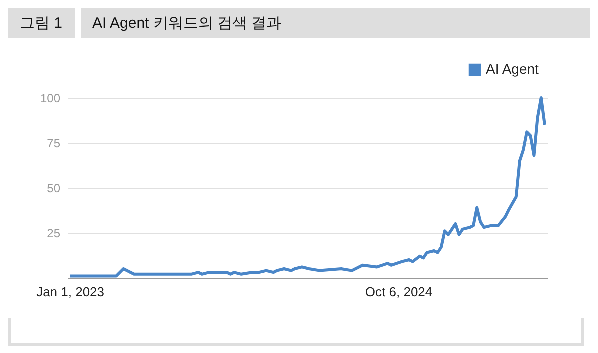 The image size is (598, 353). Describe the element at coordinates (399, 292) in the screenshot. I see `x-tick-label: Oct 6, 2024` at that location.